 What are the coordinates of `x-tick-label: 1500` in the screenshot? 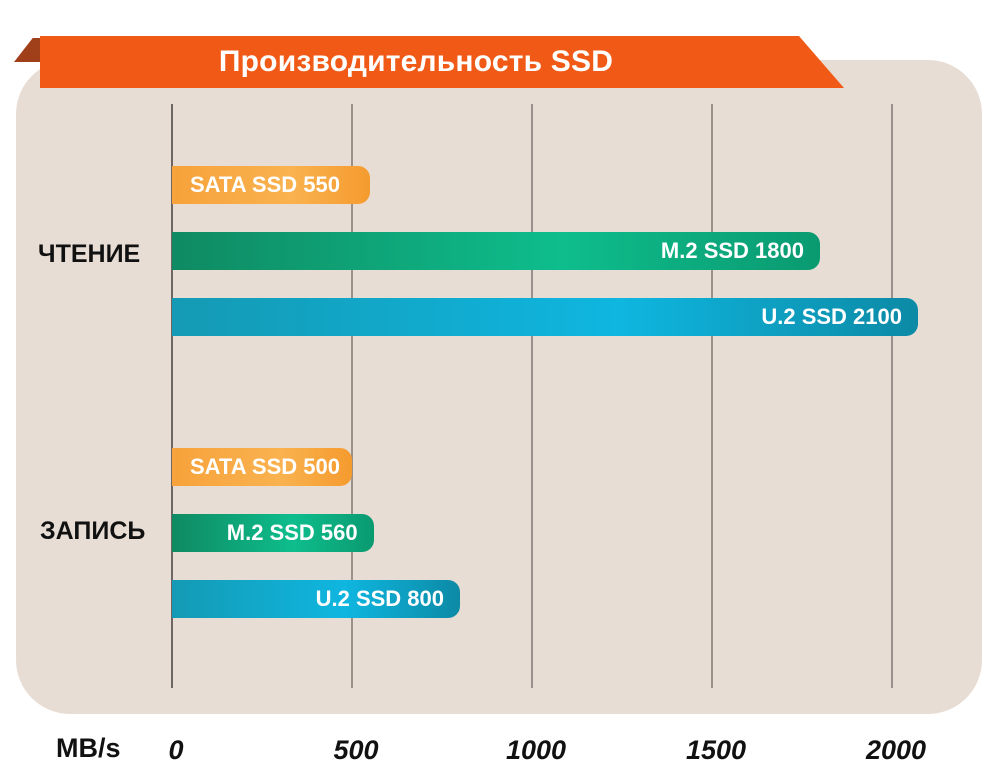 It's located at (716, 750).